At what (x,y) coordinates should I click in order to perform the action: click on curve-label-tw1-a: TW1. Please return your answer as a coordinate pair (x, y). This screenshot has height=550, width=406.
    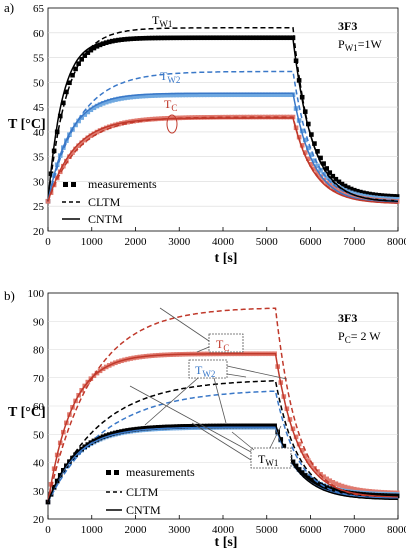
    Looking at the image, I should click on (162, 21).